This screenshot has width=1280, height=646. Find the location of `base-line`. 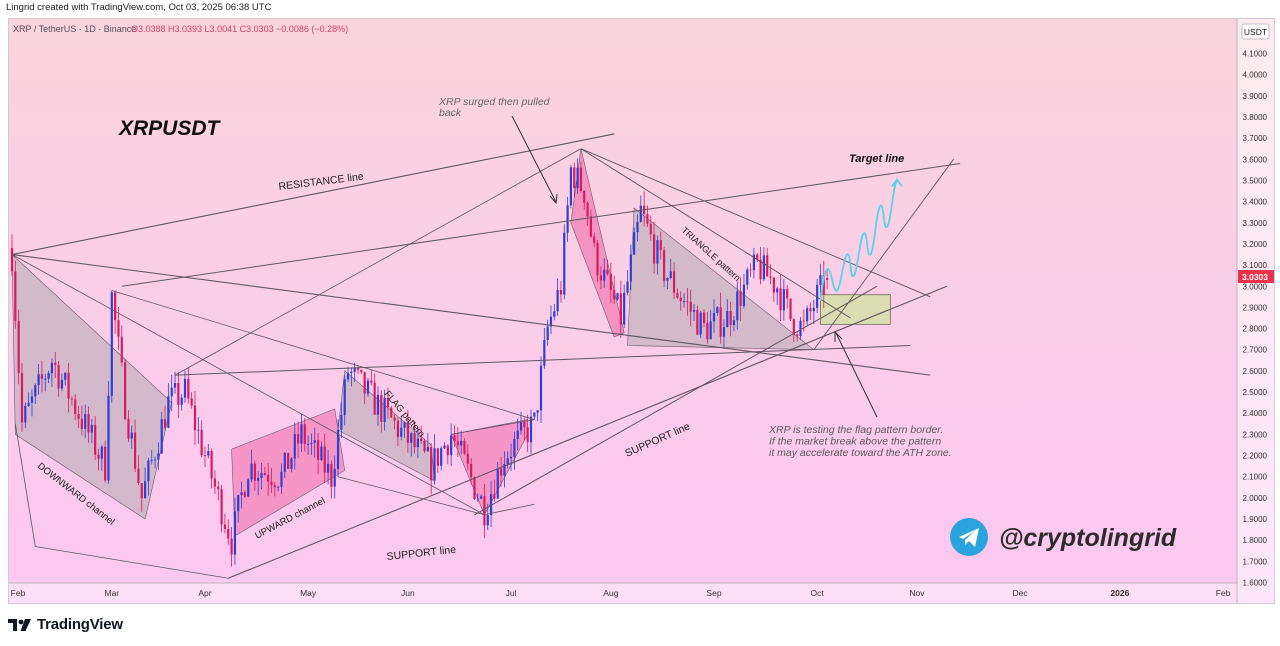

base-line is located at coordinates (132, 562).